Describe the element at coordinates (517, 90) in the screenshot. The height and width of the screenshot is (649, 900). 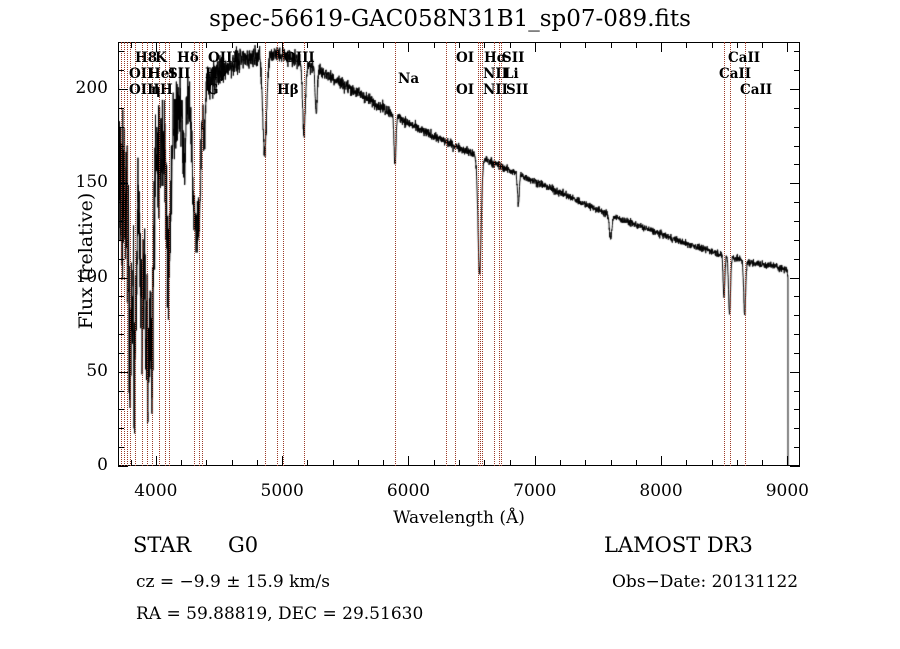
I see `spectral-line-label: SII` at that location.